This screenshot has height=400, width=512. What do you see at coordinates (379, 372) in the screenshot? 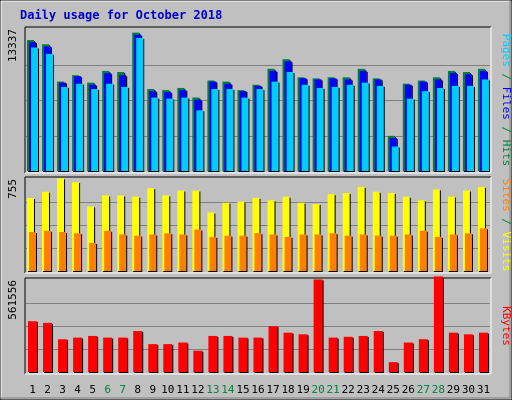
I see `bar-kbytes-day-24-shadow-bottom` at bounding box center [379, 372].